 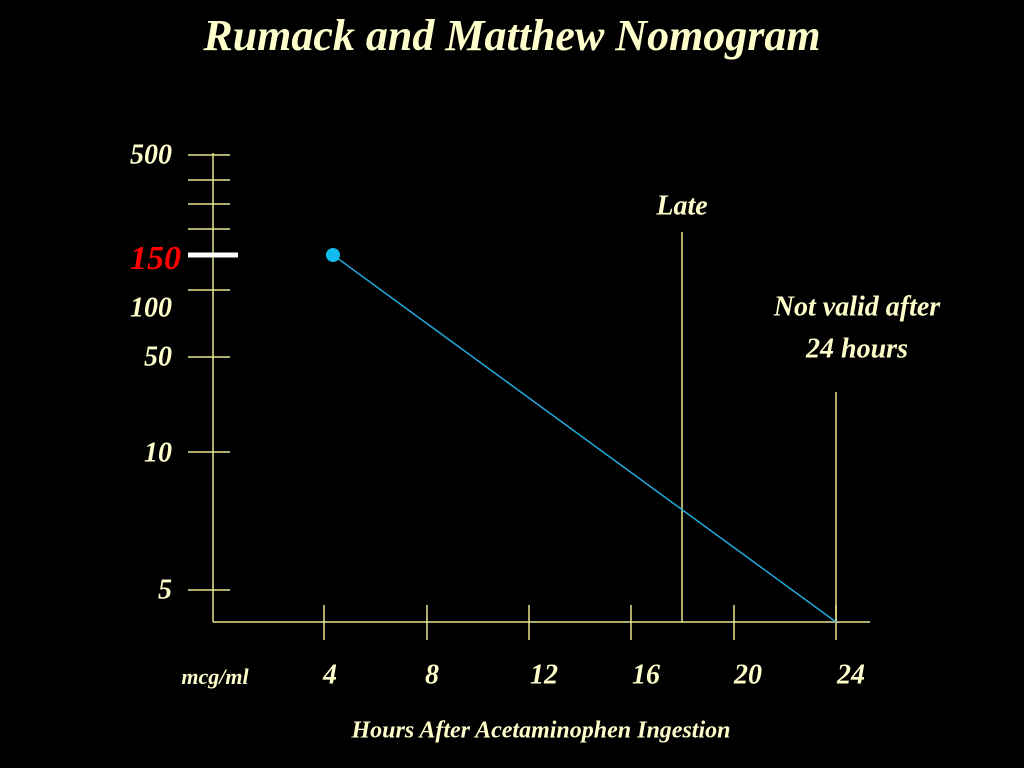 What do you see at coordinates (544, 674) in the screenshot?
I see `x-label: 12` at bounding box center [544, 674].